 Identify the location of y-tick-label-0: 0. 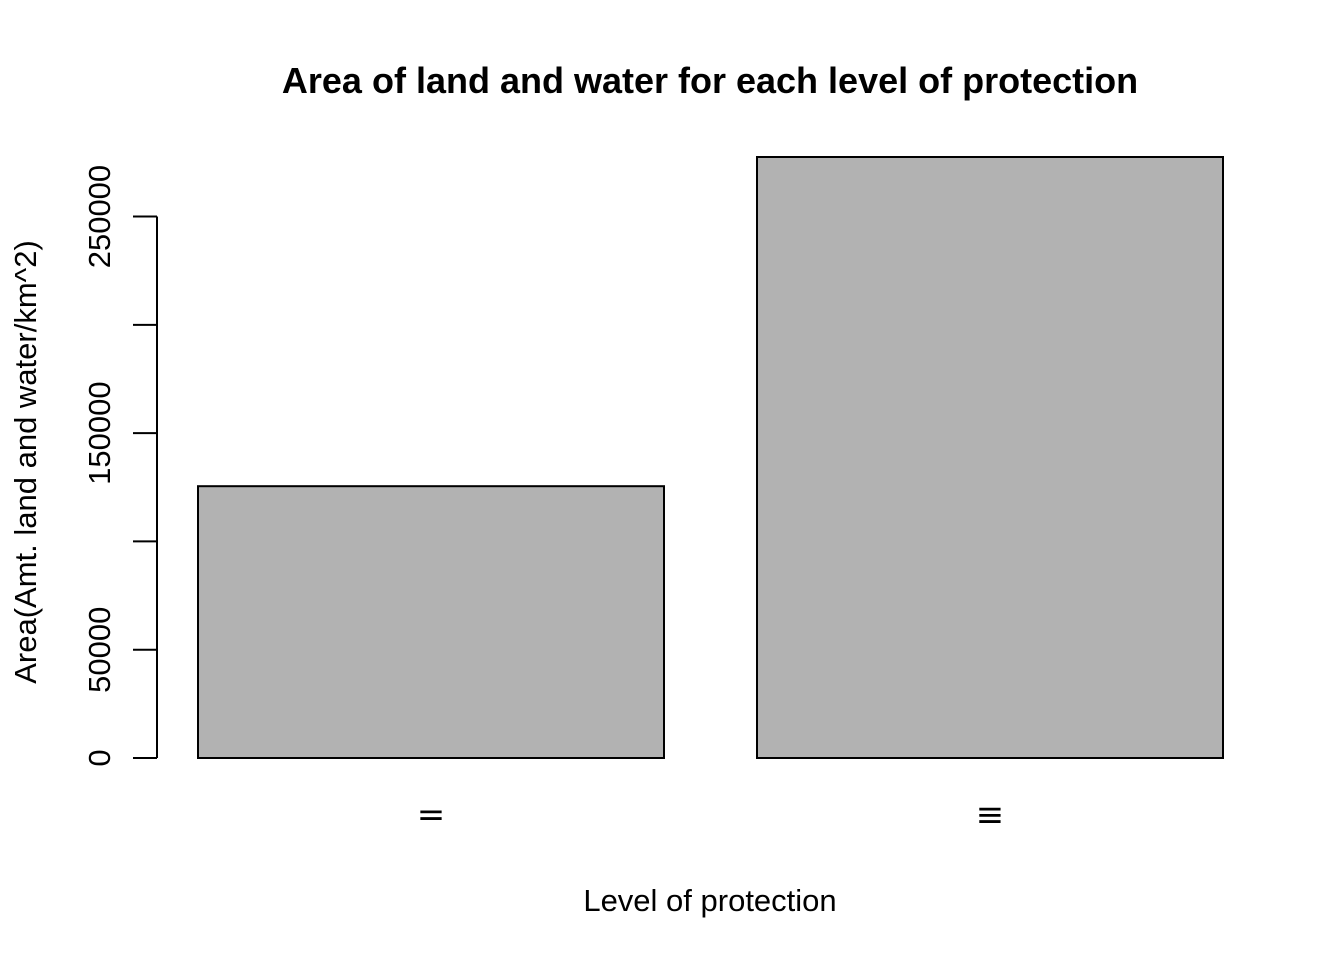
(99, 757).